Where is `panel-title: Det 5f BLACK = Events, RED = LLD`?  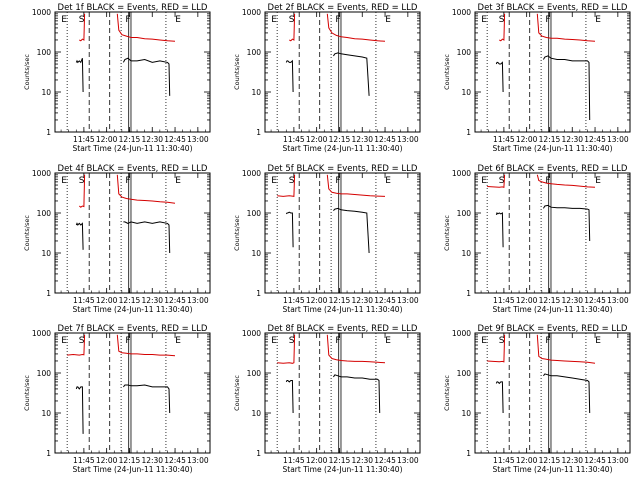 panel-title: Det 5f BLACK = Events, RED = LLD is located at coordinates (343, 169).